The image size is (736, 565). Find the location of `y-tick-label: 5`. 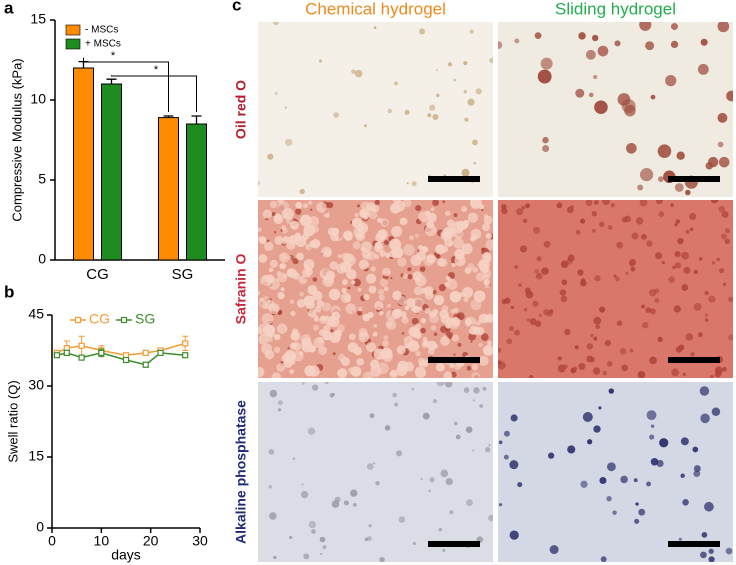

y-tick-label: 5 is located at coordinates (42, 179).